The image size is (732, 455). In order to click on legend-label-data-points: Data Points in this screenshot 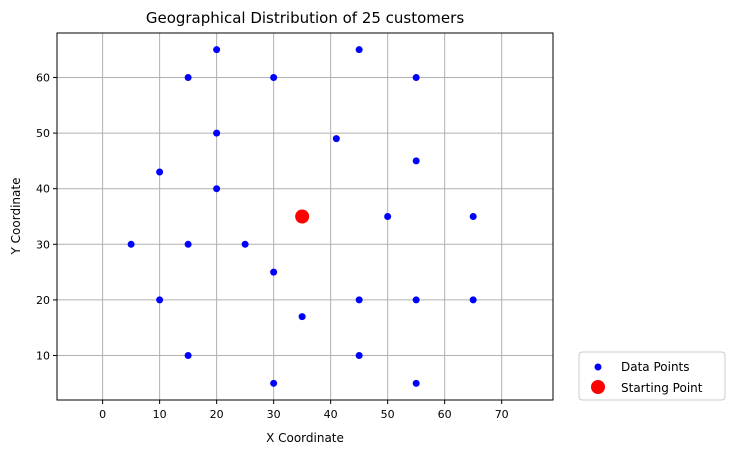, I will do `click(655, 367)`.